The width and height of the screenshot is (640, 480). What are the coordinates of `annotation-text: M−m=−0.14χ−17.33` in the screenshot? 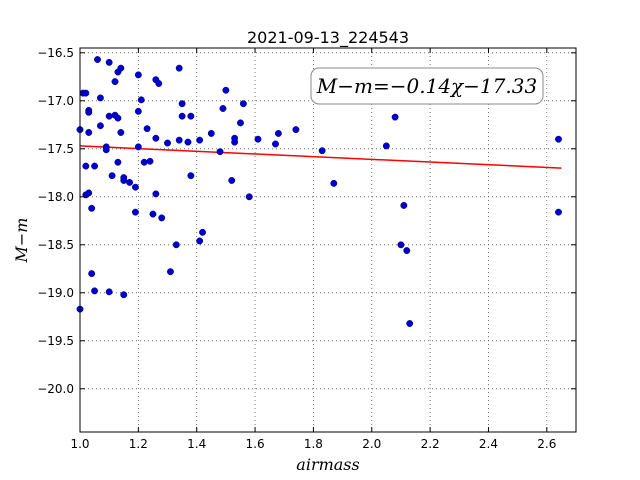 It's located at (426, 86).